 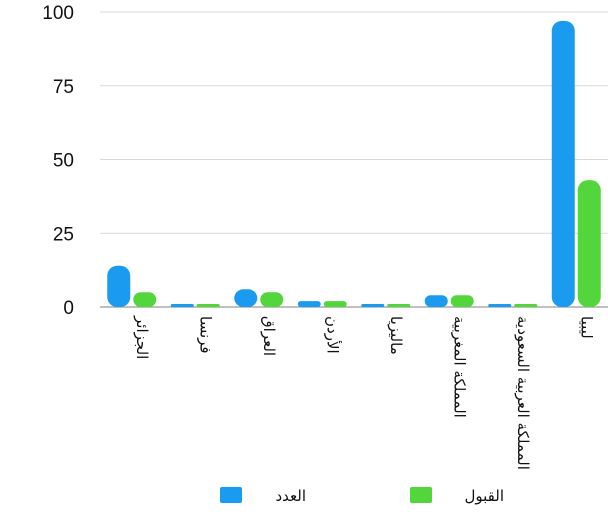 I want to click on y-tick-label: 25, so click(x=63, y=234).